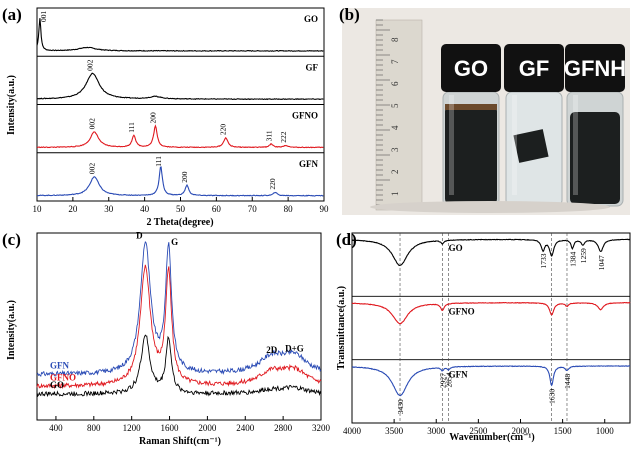  I want to click on ruler-number: 8, so click(395, 39).